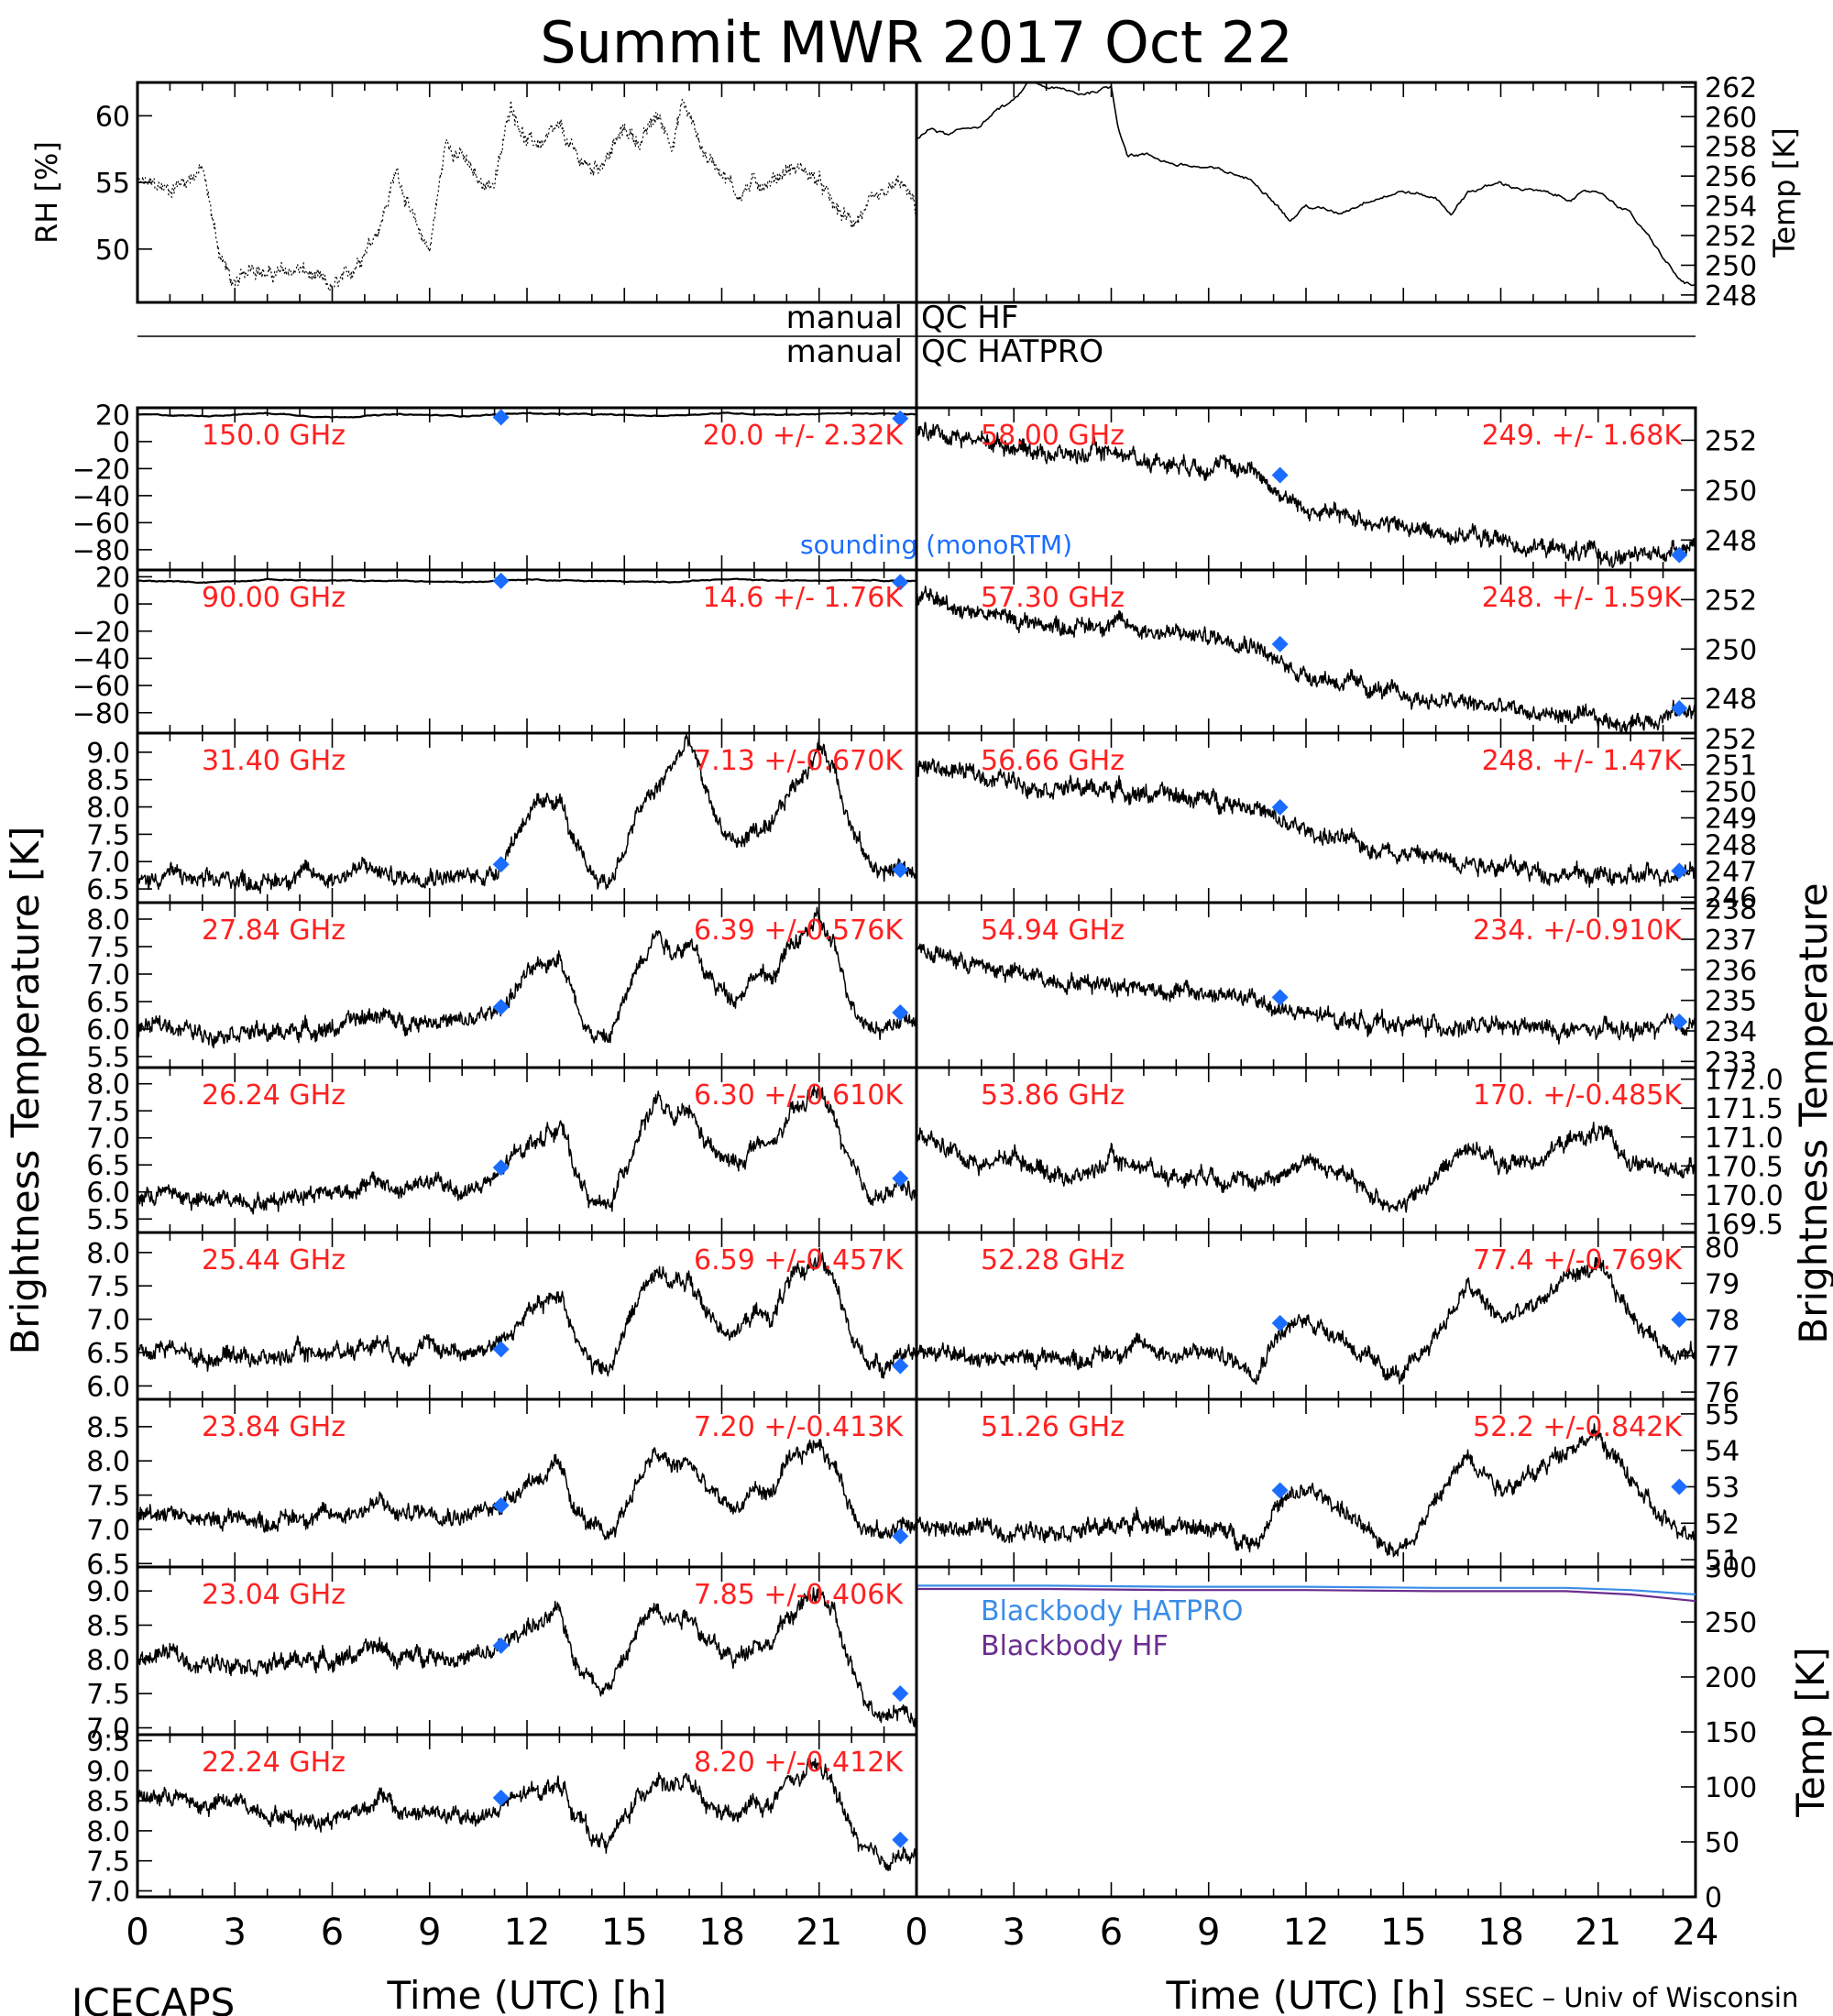  I want to click on y-tick-label: 9.5, so click(108, 1742).